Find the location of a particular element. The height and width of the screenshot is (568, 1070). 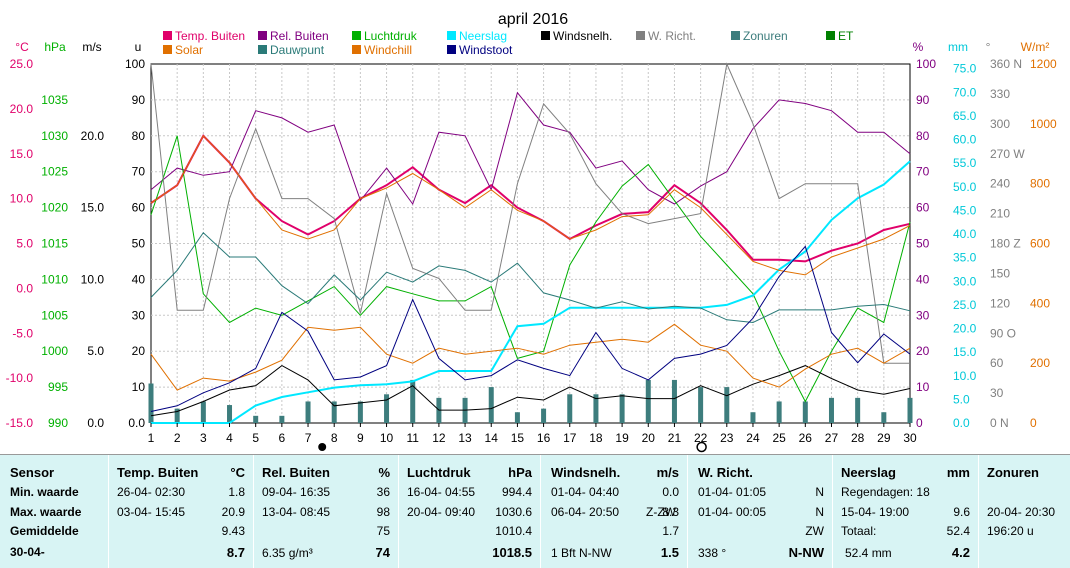

sun-max-time: 20-04- 20:30 is located at coordinates (1021, 512).